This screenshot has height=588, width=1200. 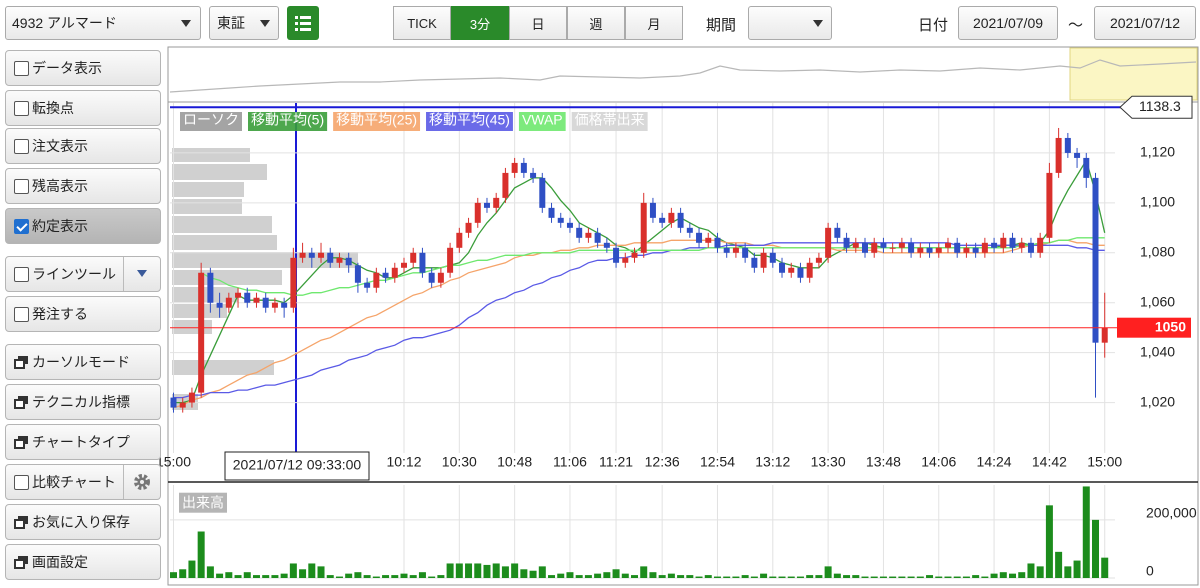 What do you see at coordinates (1157, 401) in the screenshot?
I see `y-tick-label: 1,020` at bounding box center [1157, 401].